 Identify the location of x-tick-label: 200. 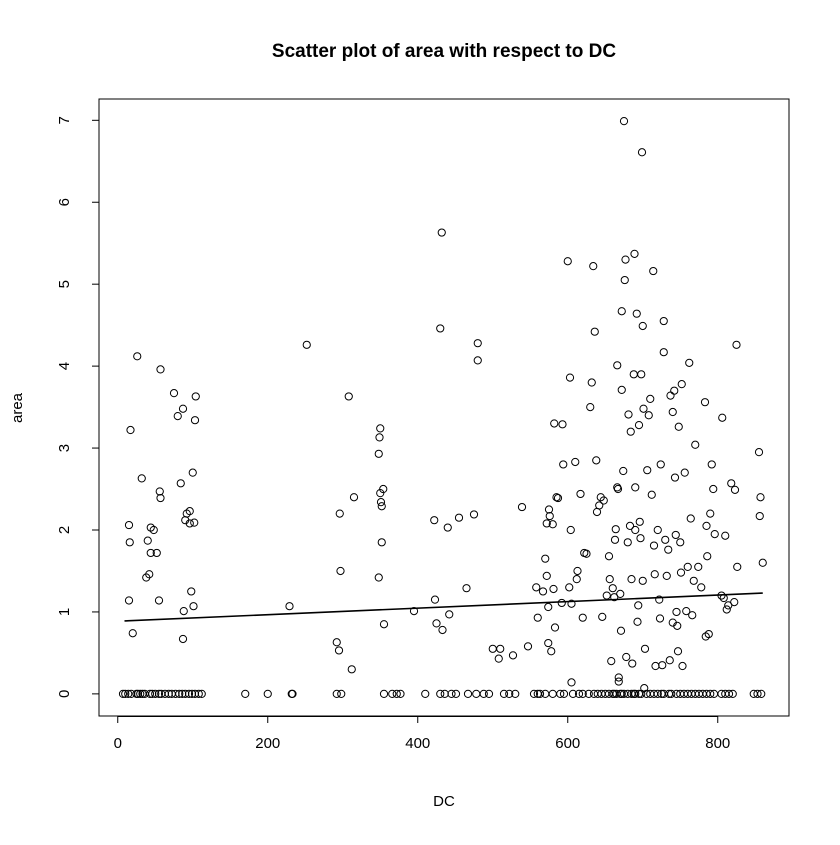
(267, 743).